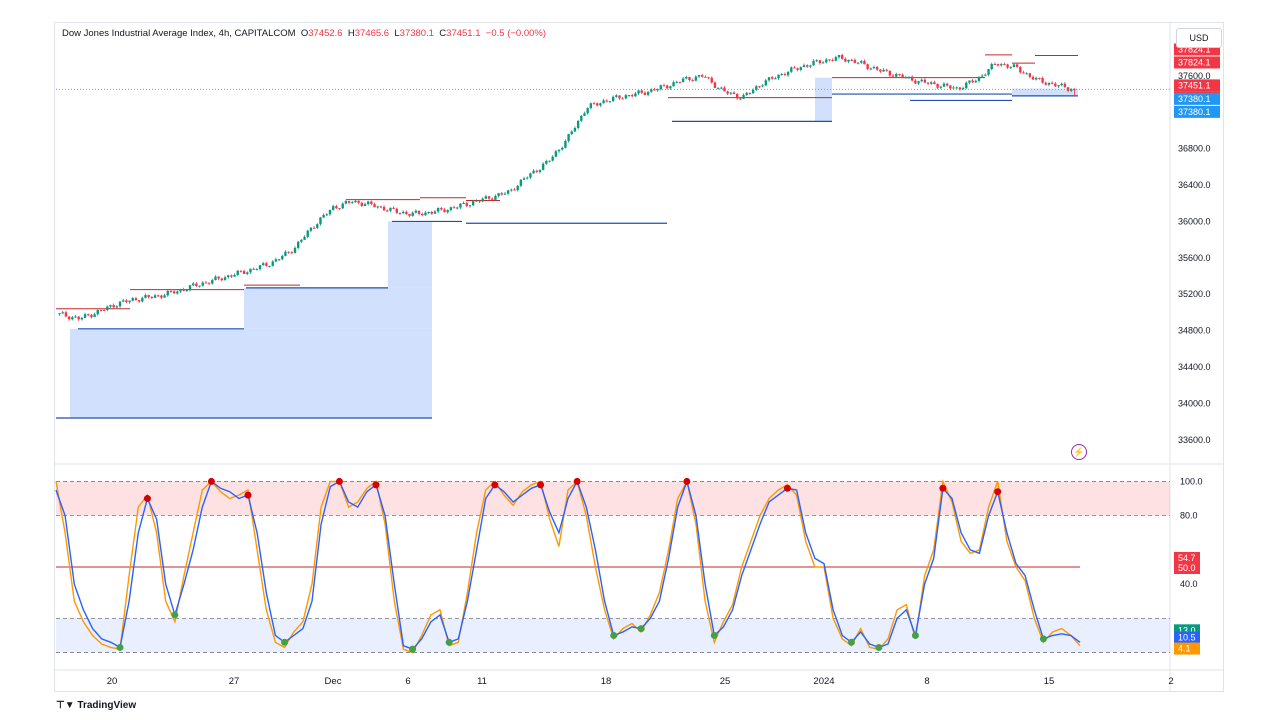  I want to click on tradingview-branding: ⊤▼ TradingView, so click(96, 705).